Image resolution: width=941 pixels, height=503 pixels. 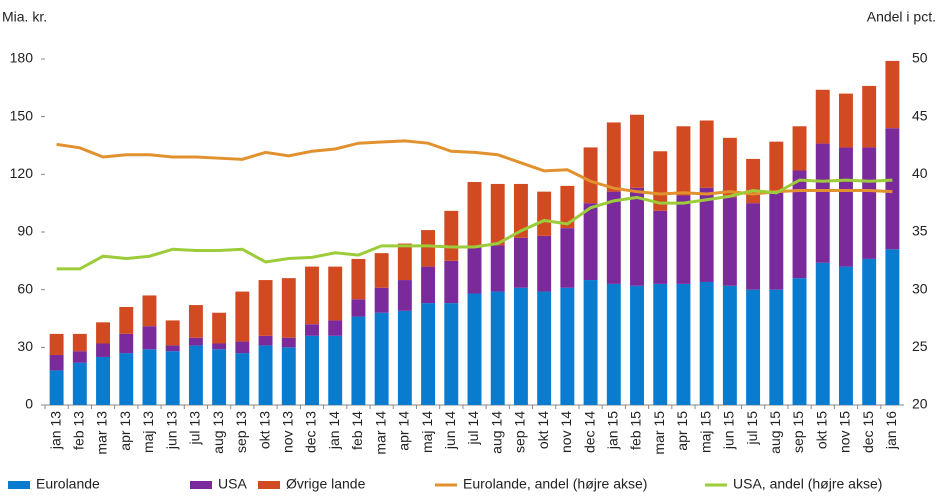 I want to click on y-tick-label: 90, so click(x=25, y=231).